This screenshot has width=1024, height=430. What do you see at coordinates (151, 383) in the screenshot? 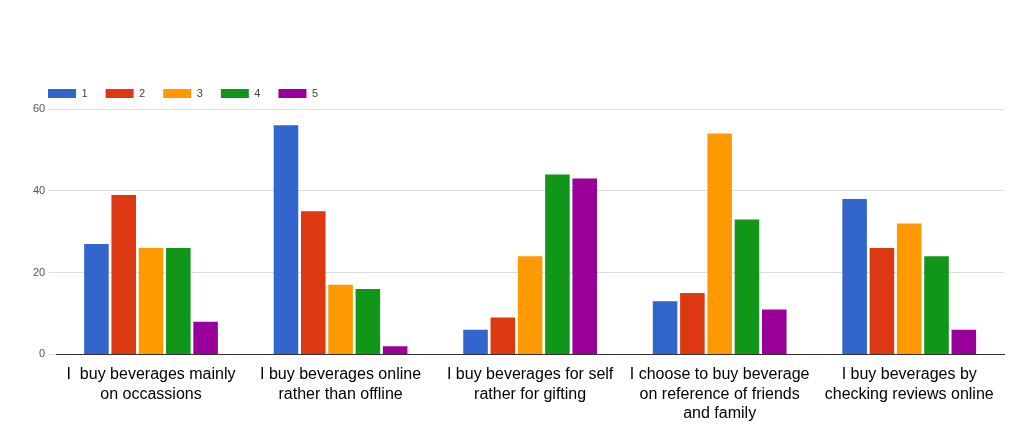
I see `x-tick-label: I buy beverages mainly on occassions` at bounding box center [151, 383].